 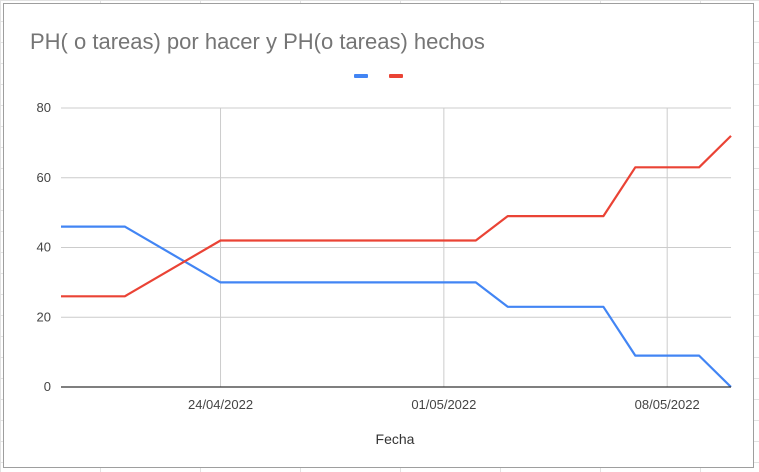 I want to click on x-tick-label: 24/04/2022, so click(x=220, y=404).